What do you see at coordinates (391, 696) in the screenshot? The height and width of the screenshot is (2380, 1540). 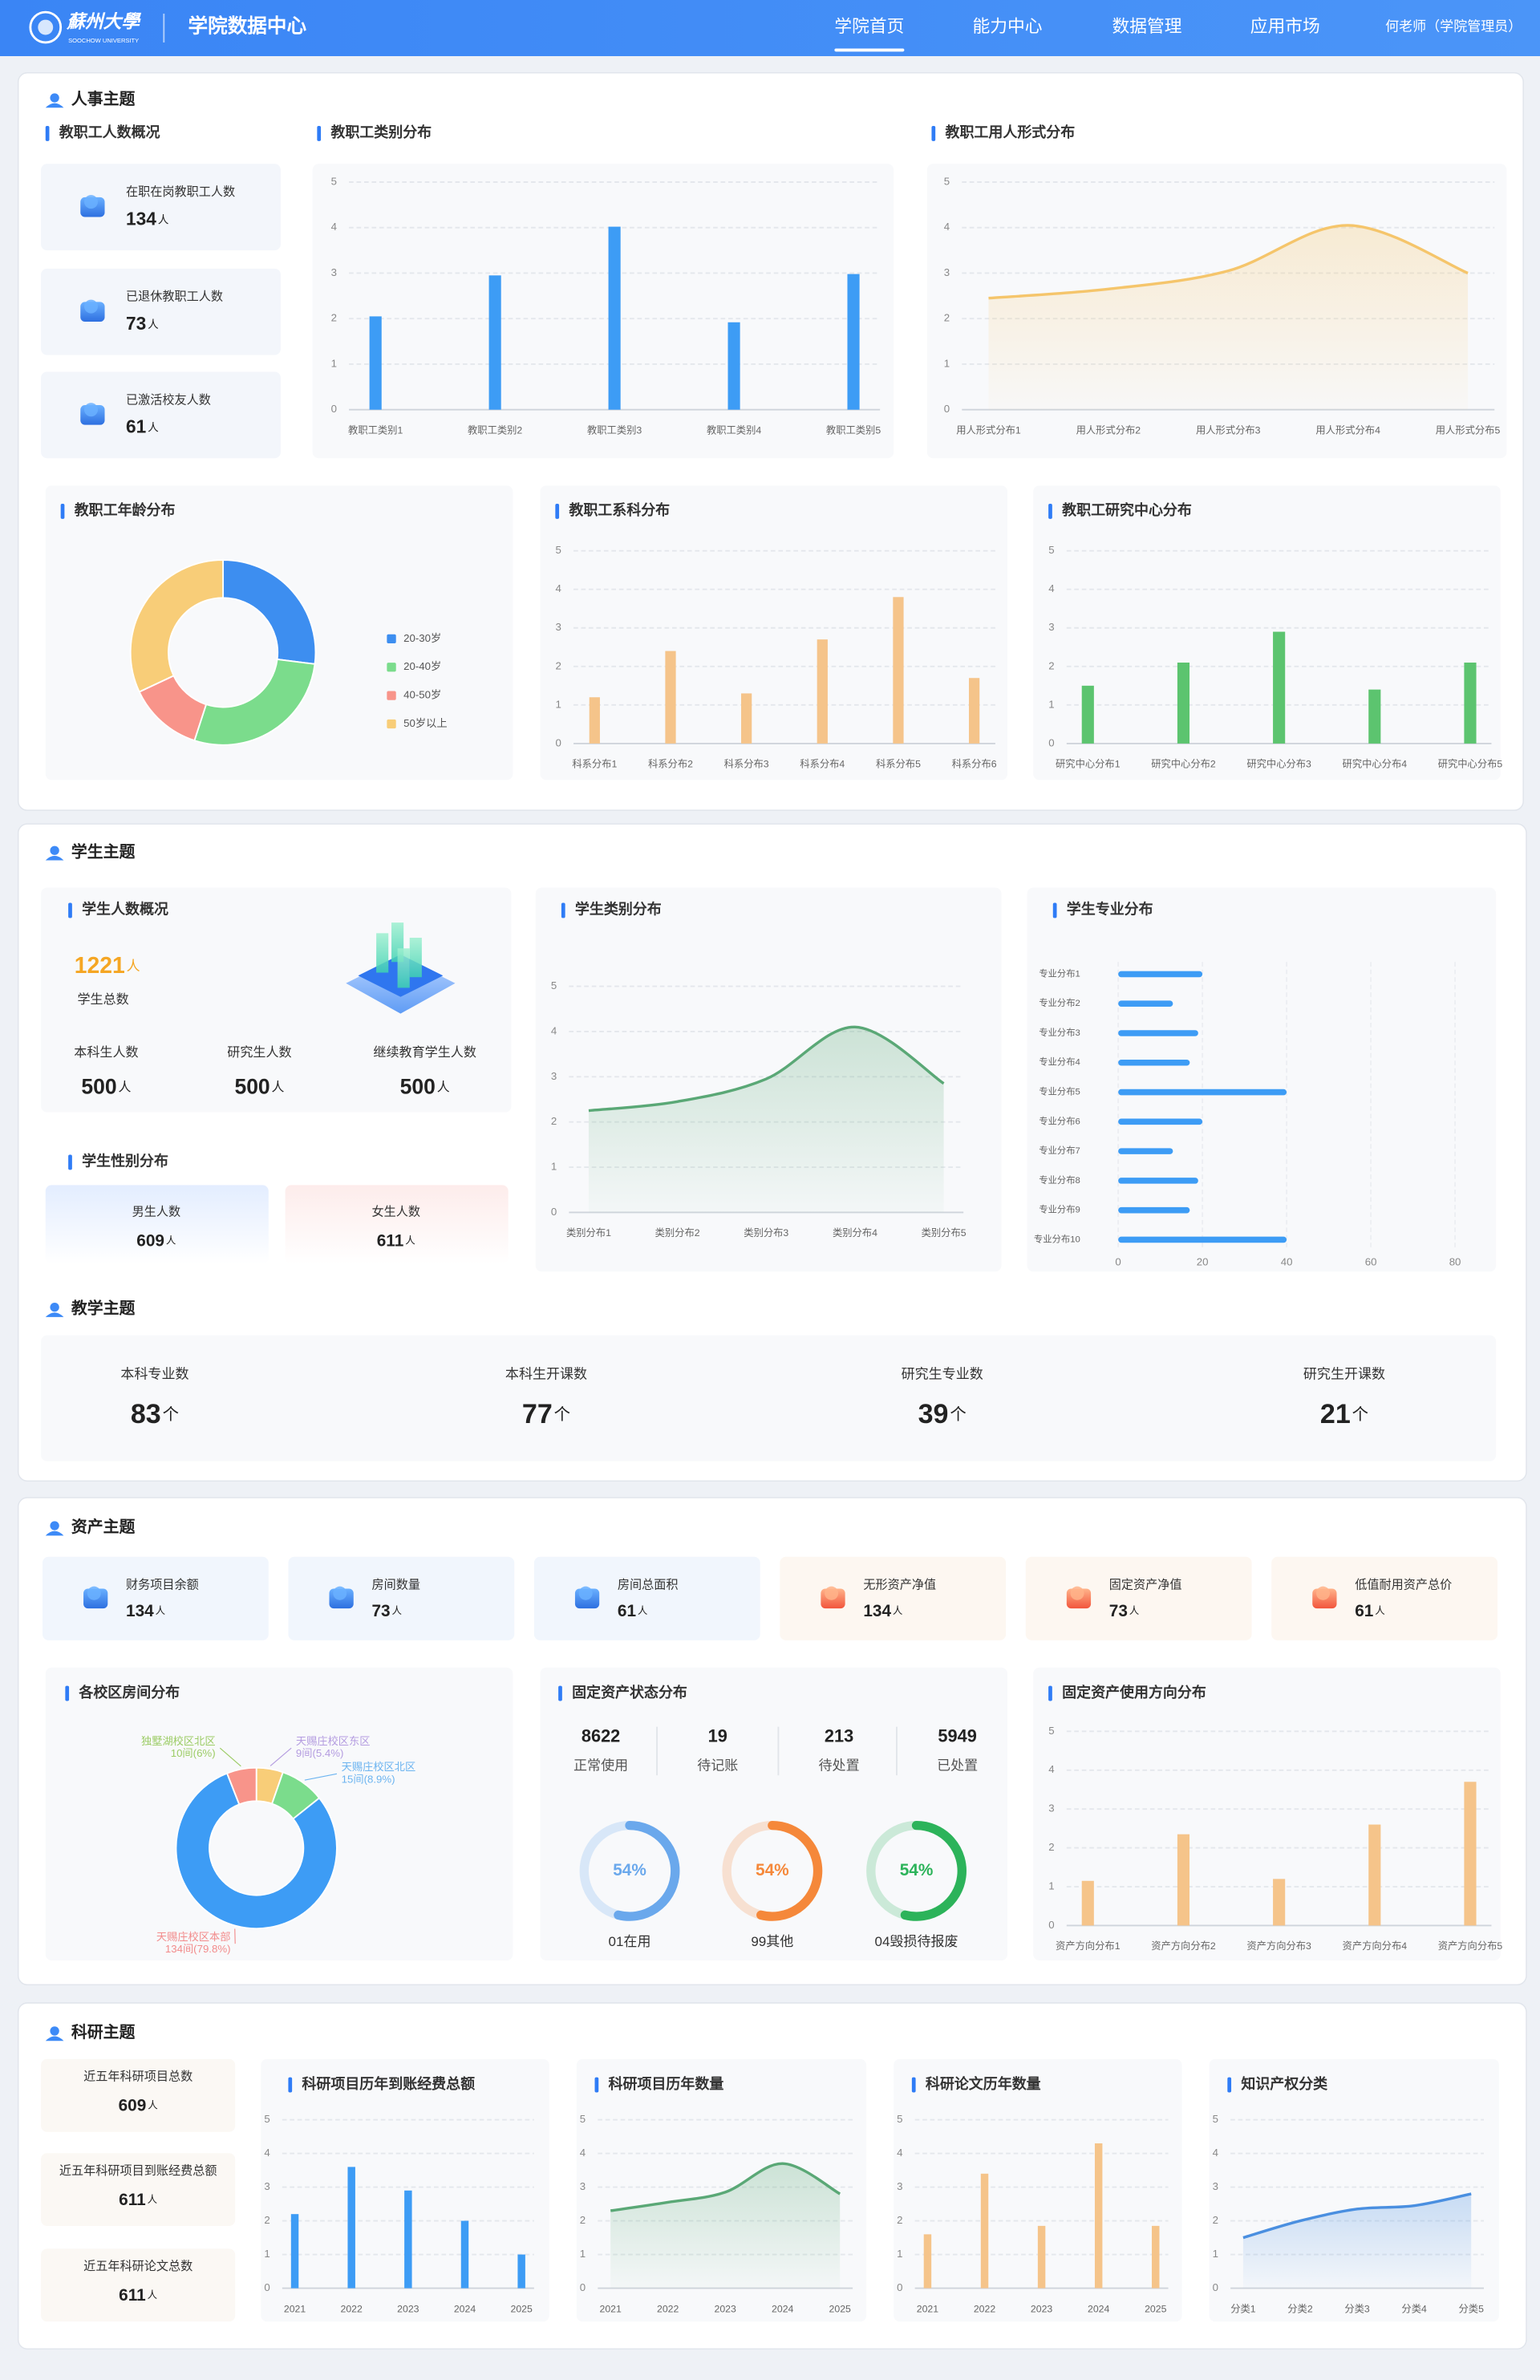 I see `legend-swatch` at bounding box center [391, 696].